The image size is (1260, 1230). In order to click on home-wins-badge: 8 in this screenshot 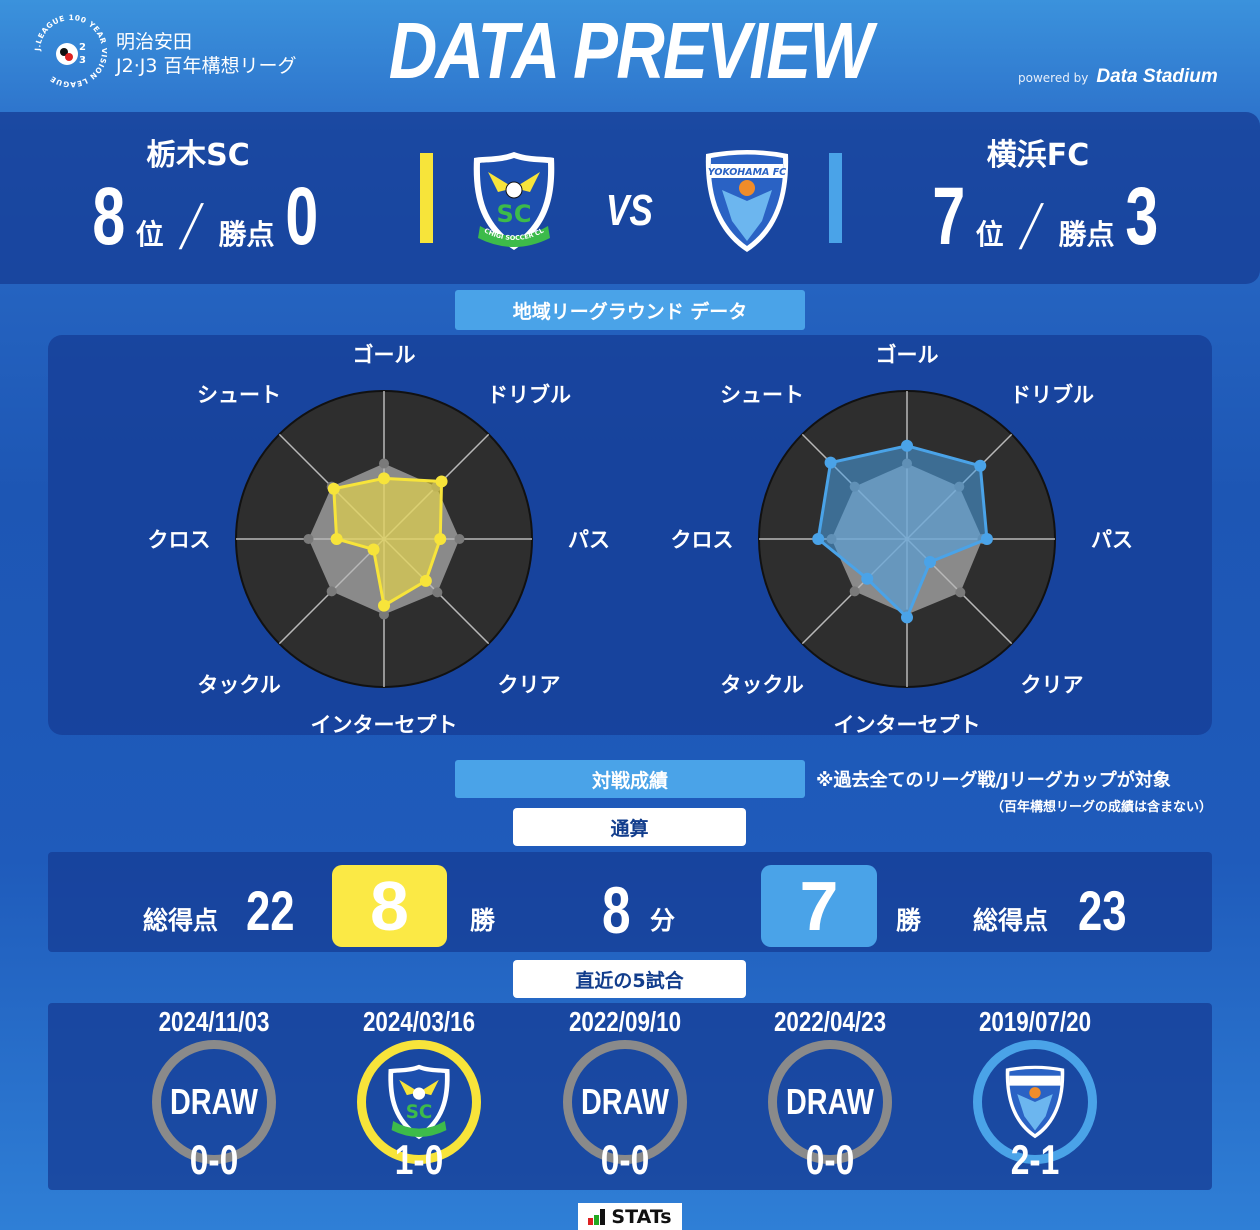, I will do `click(389, 906)`.